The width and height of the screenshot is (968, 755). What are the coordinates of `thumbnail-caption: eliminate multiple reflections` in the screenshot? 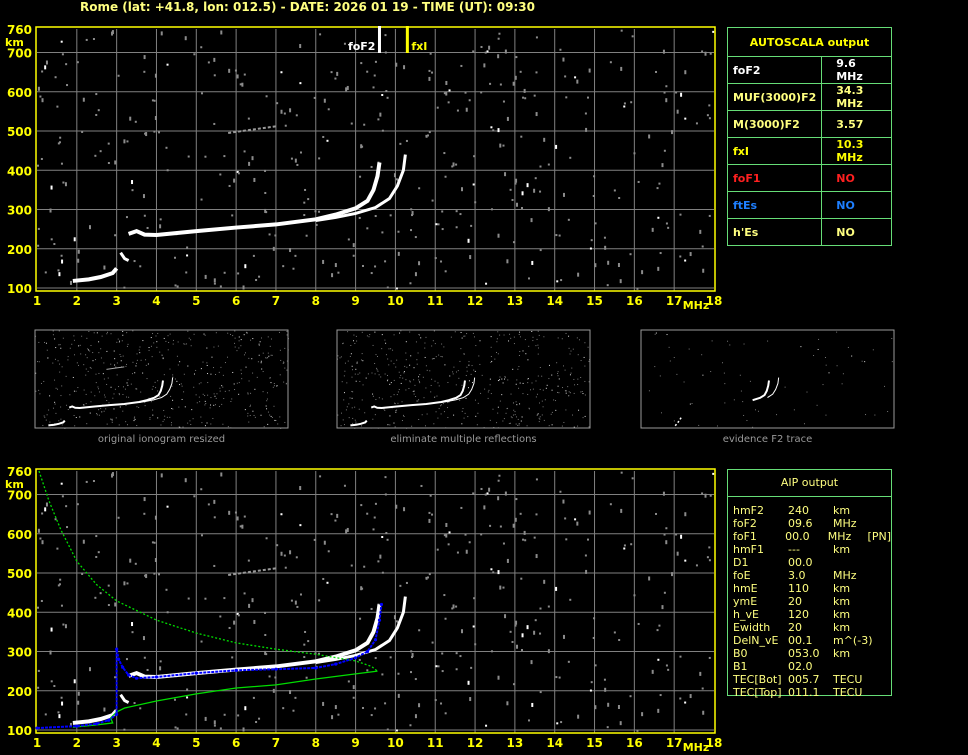 It's located at (463, 439).